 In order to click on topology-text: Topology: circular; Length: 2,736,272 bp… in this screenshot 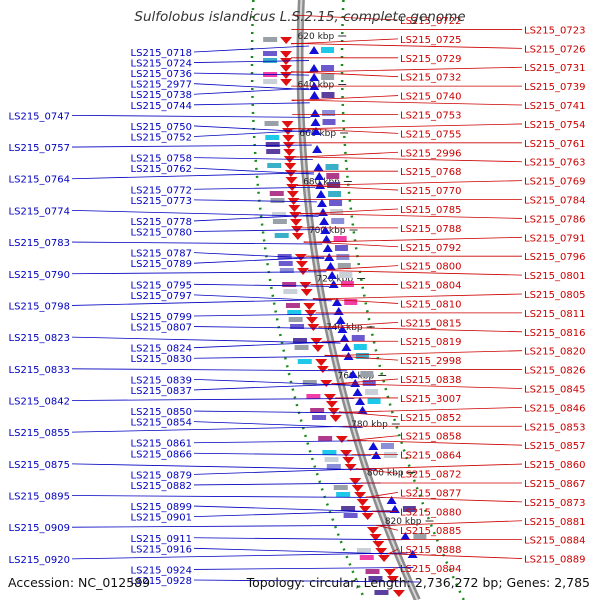, I will do `click(418, 582)`.